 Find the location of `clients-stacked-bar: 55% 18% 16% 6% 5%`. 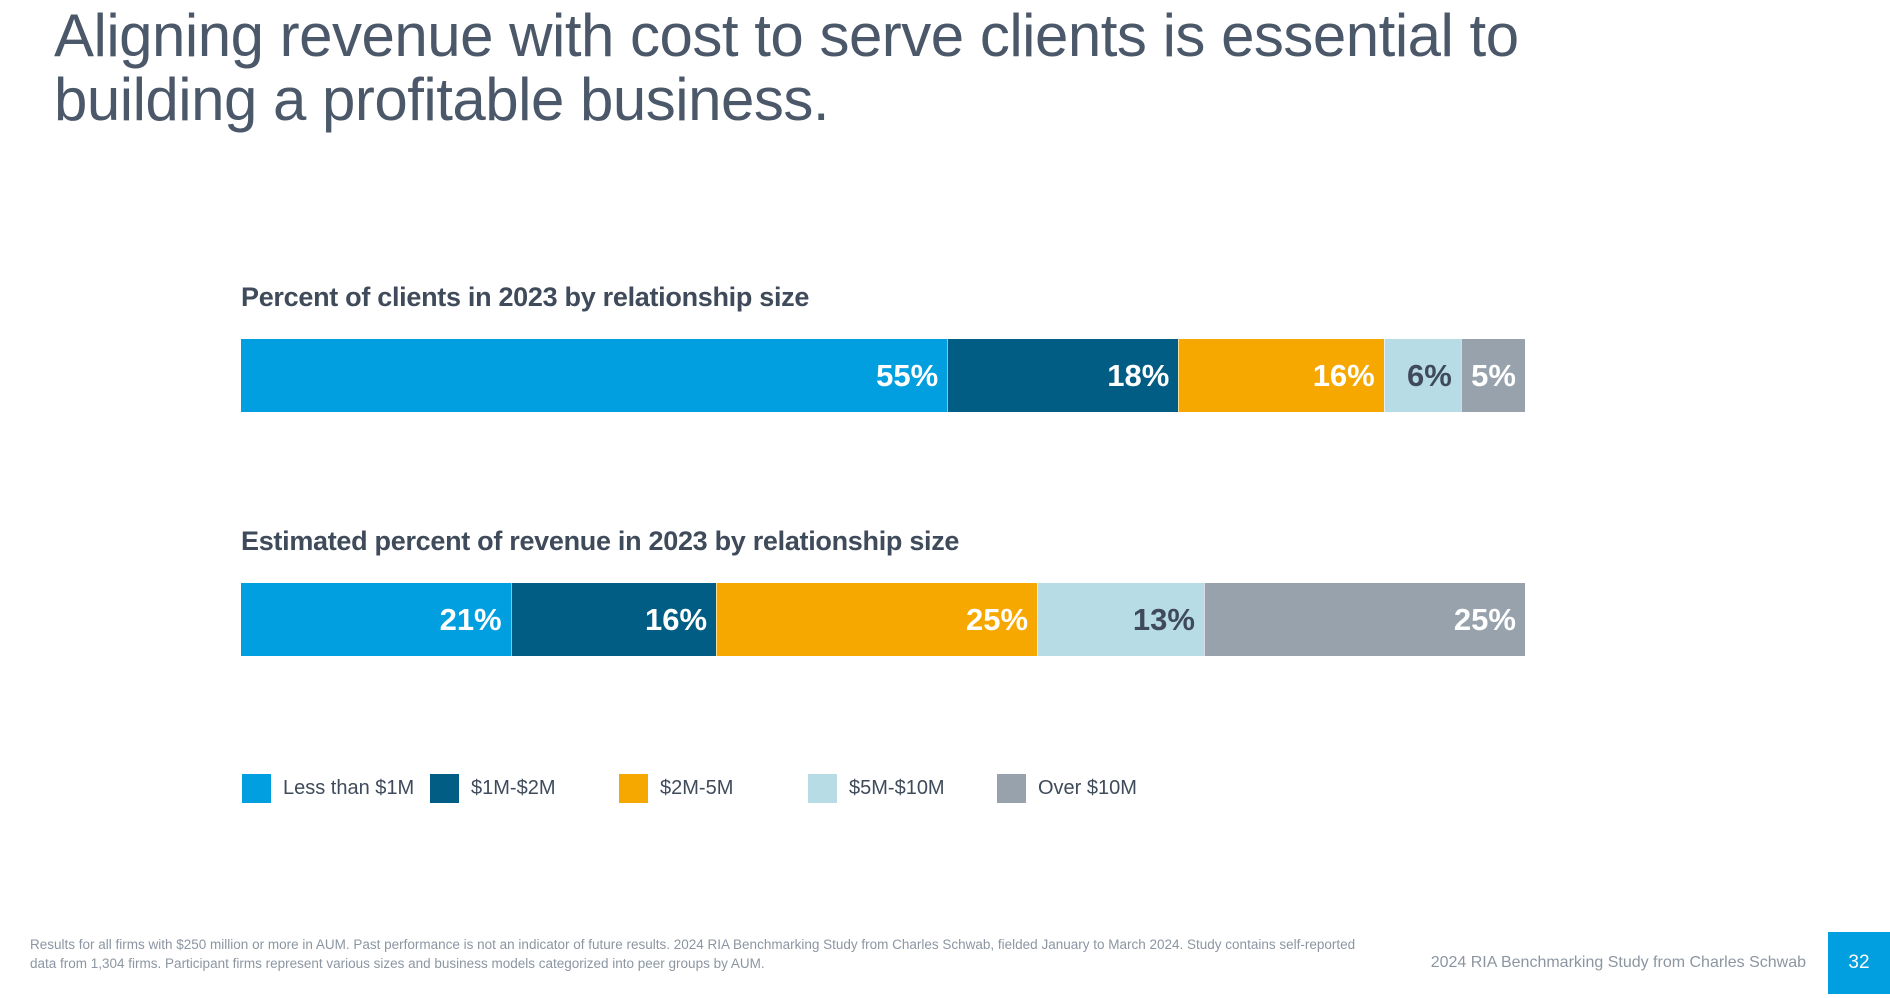

clients-stacked-bar: 55% 18% 16% 6% 5% is located at coordinates (883, 375).